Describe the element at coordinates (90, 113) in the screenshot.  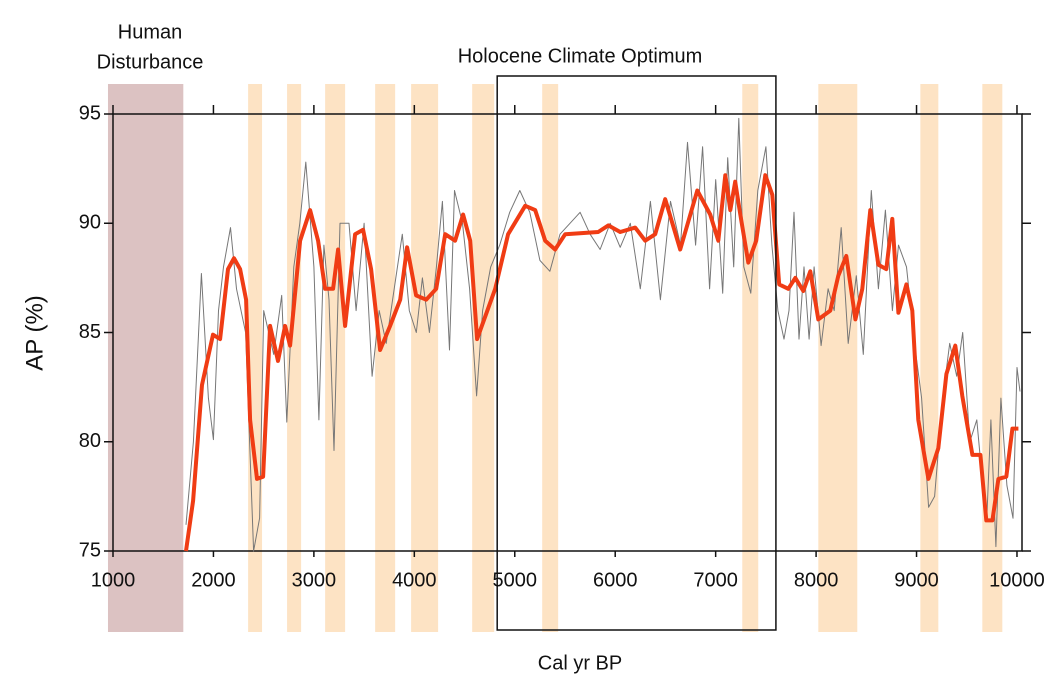
I see `y-tick-label: 95` at that location.